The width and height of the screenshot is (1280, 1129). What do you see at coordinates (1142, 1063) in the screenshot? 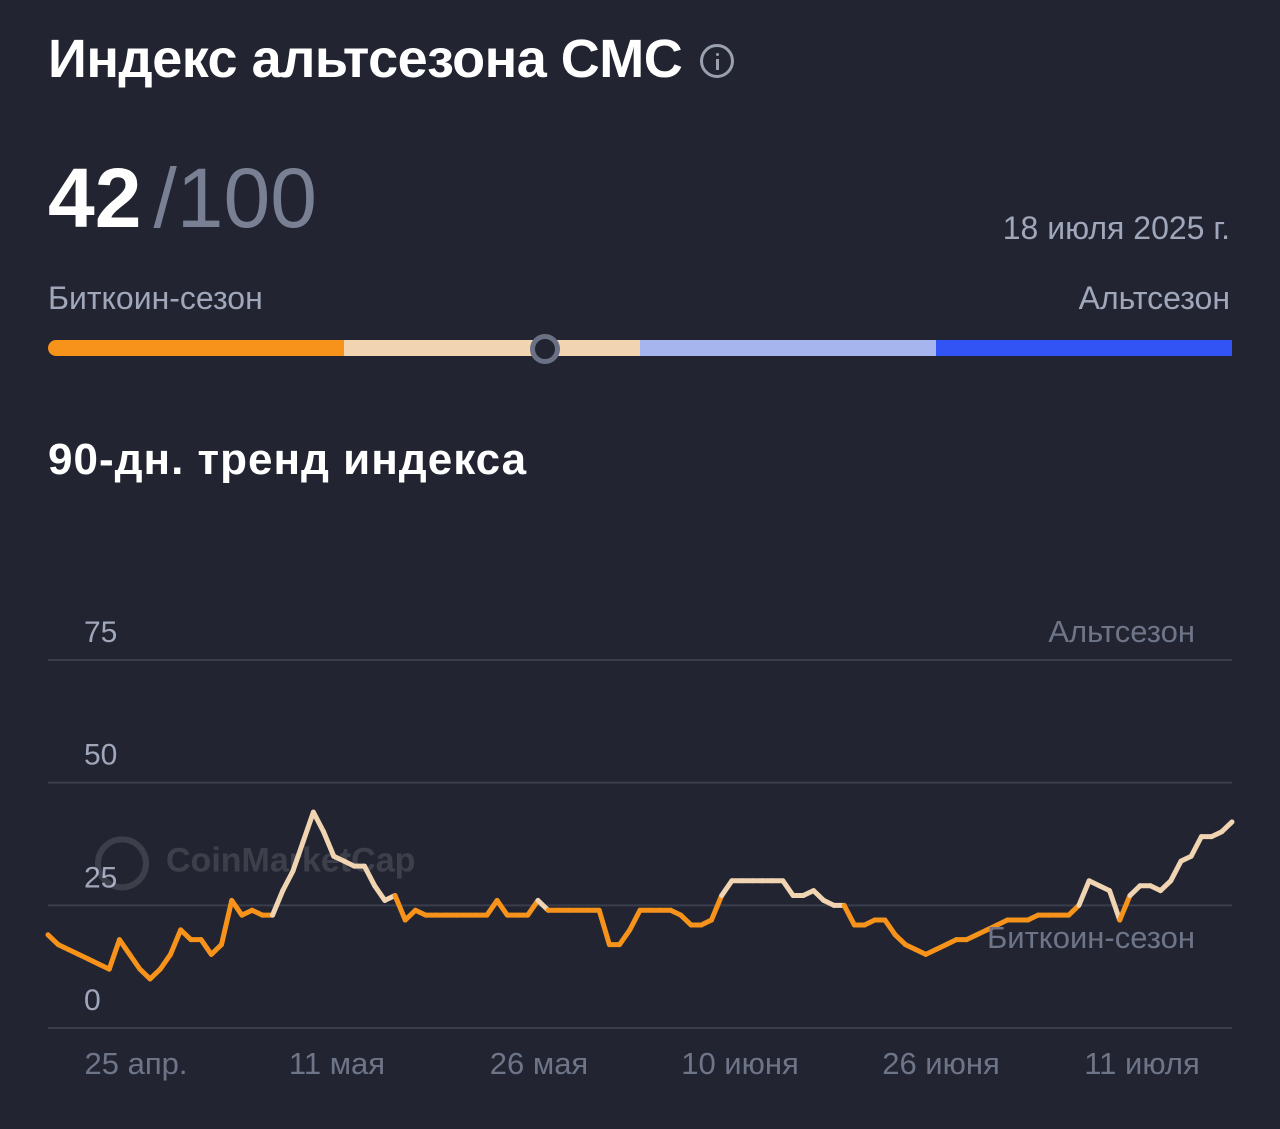
I see `x-tick-label: 11 июля` at bounding box center [1142, 1063].